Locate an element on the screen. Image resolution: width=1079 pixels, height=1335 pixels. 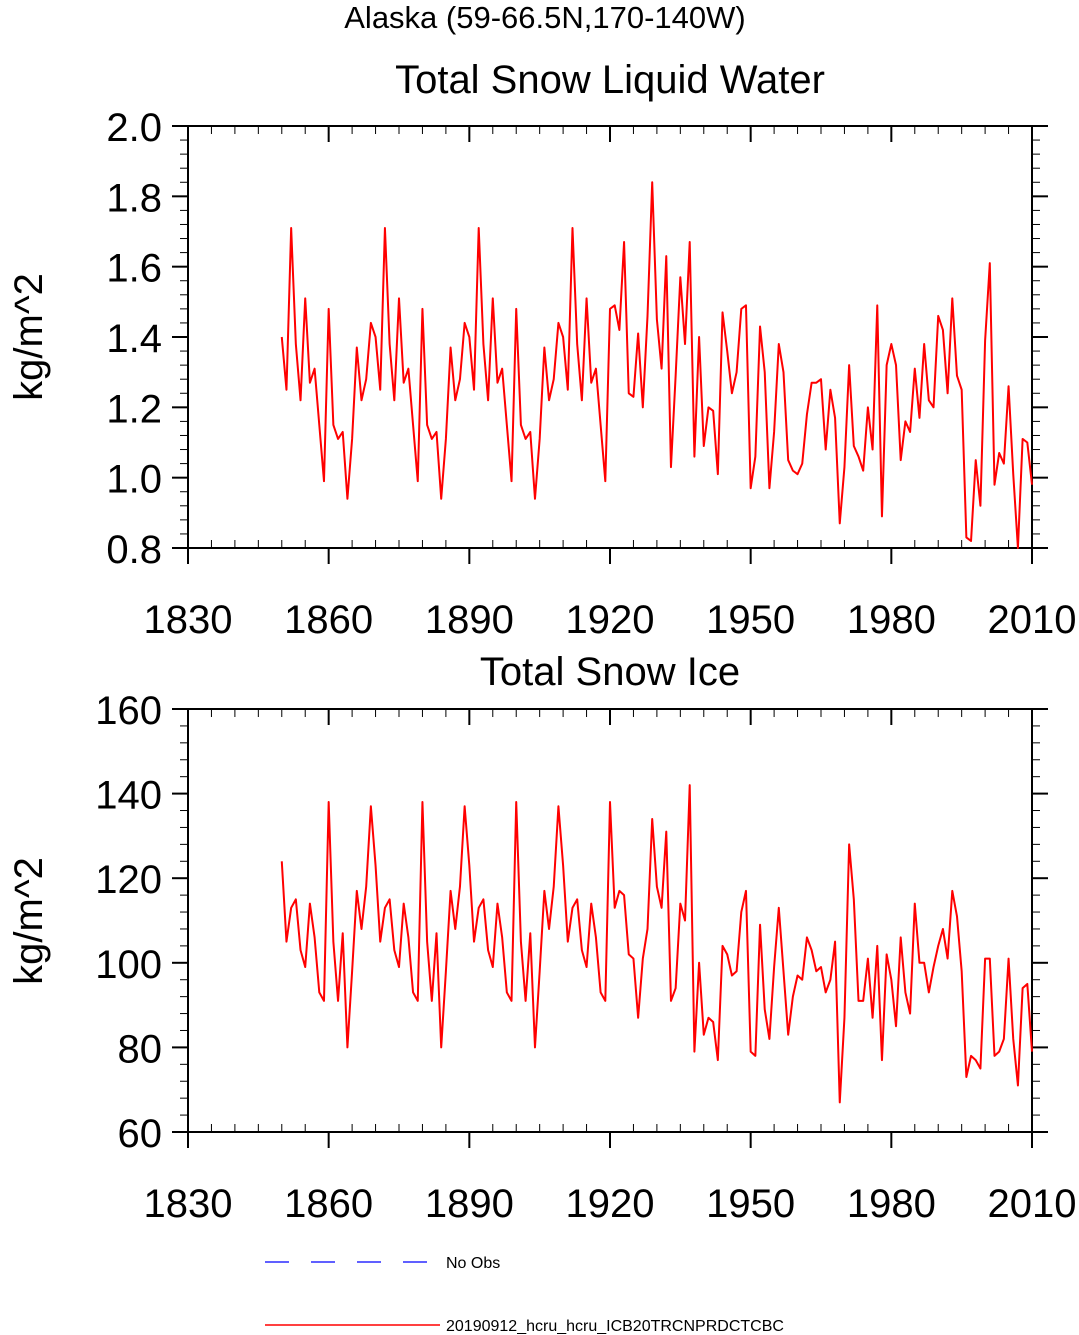
y-tick-label: 1.0 is located at coordinates (134, 480).